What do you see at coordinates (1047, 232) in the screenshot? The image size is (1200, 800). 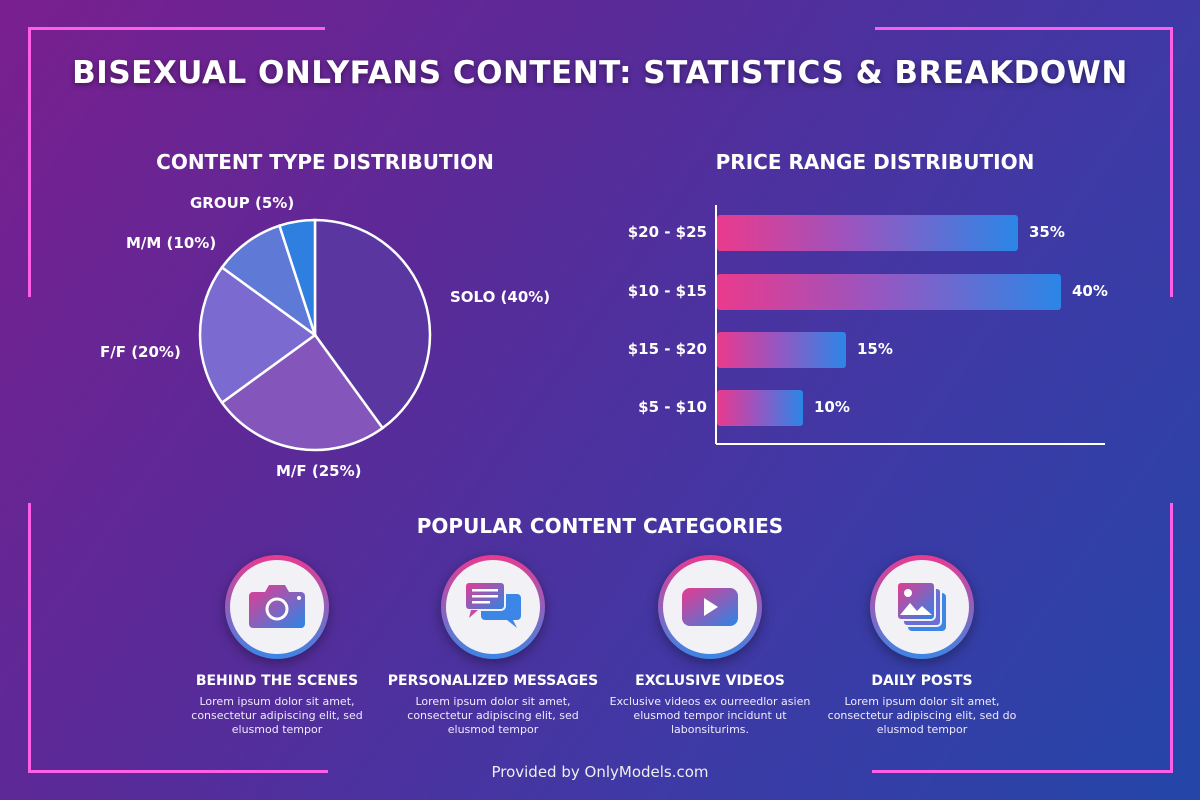 I see `bar-value-label: 35%` at bounding box center [1047, 232].